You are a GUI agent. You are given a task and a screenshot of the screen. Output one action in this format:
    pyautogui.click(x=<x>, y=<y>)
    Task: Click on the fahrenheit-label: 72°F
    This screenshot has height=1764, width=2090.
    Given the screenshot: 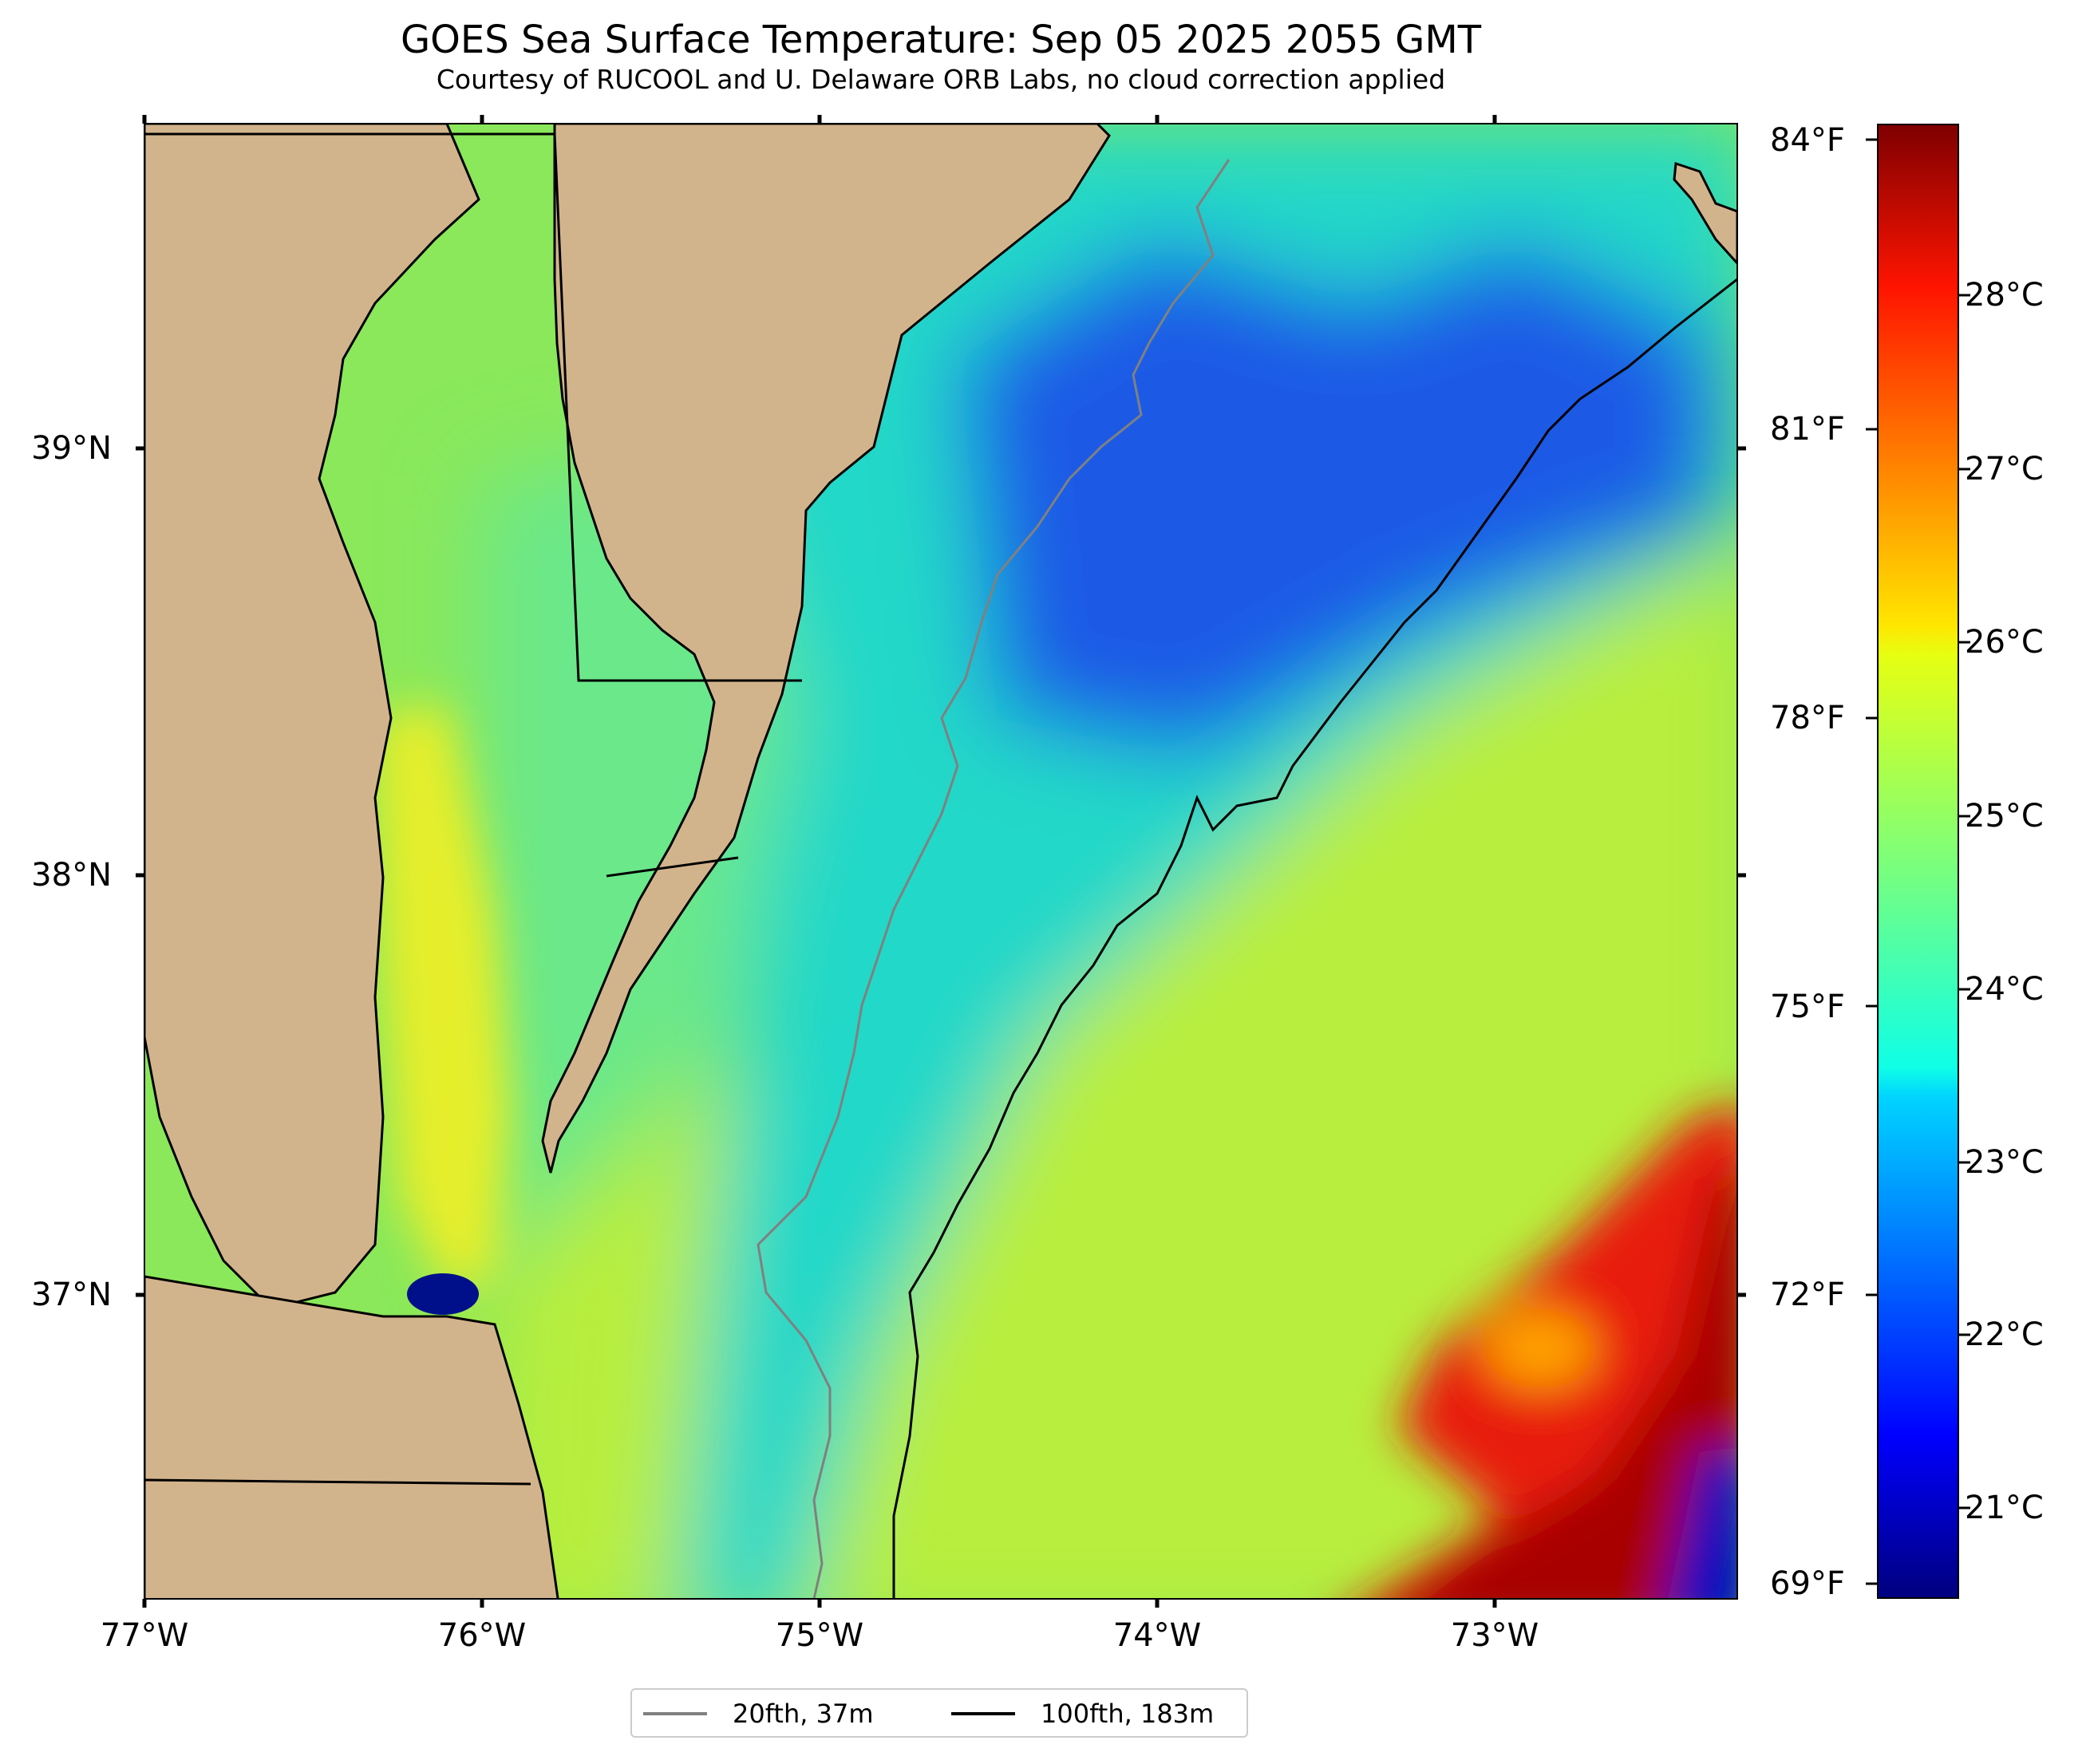 What is the action you would take?
    pyautogui.click(x=1807, y=1295)
    